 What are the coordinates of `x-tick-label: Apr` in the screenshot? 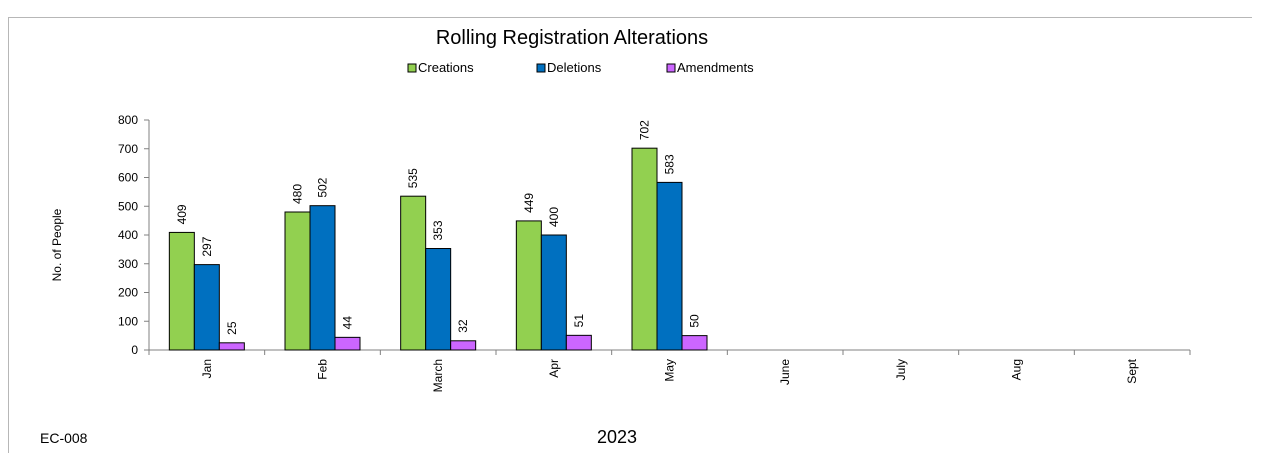 It's located at (554, 368).